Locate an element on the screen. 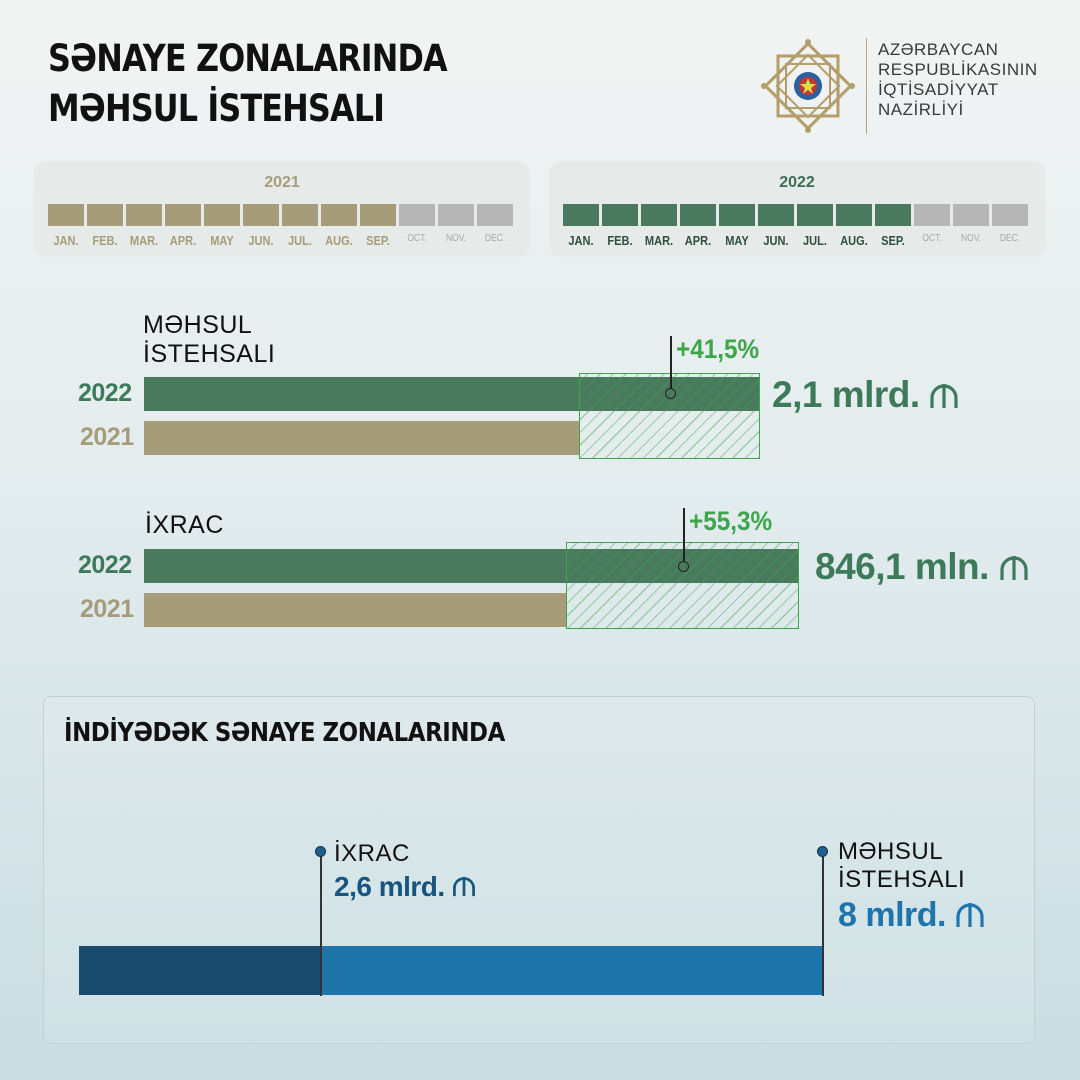 The height and width of the screenshot is (1080, 1080). production-total-label: MƏHSUL İSTEHSALI is located at coordinates (901, 866).